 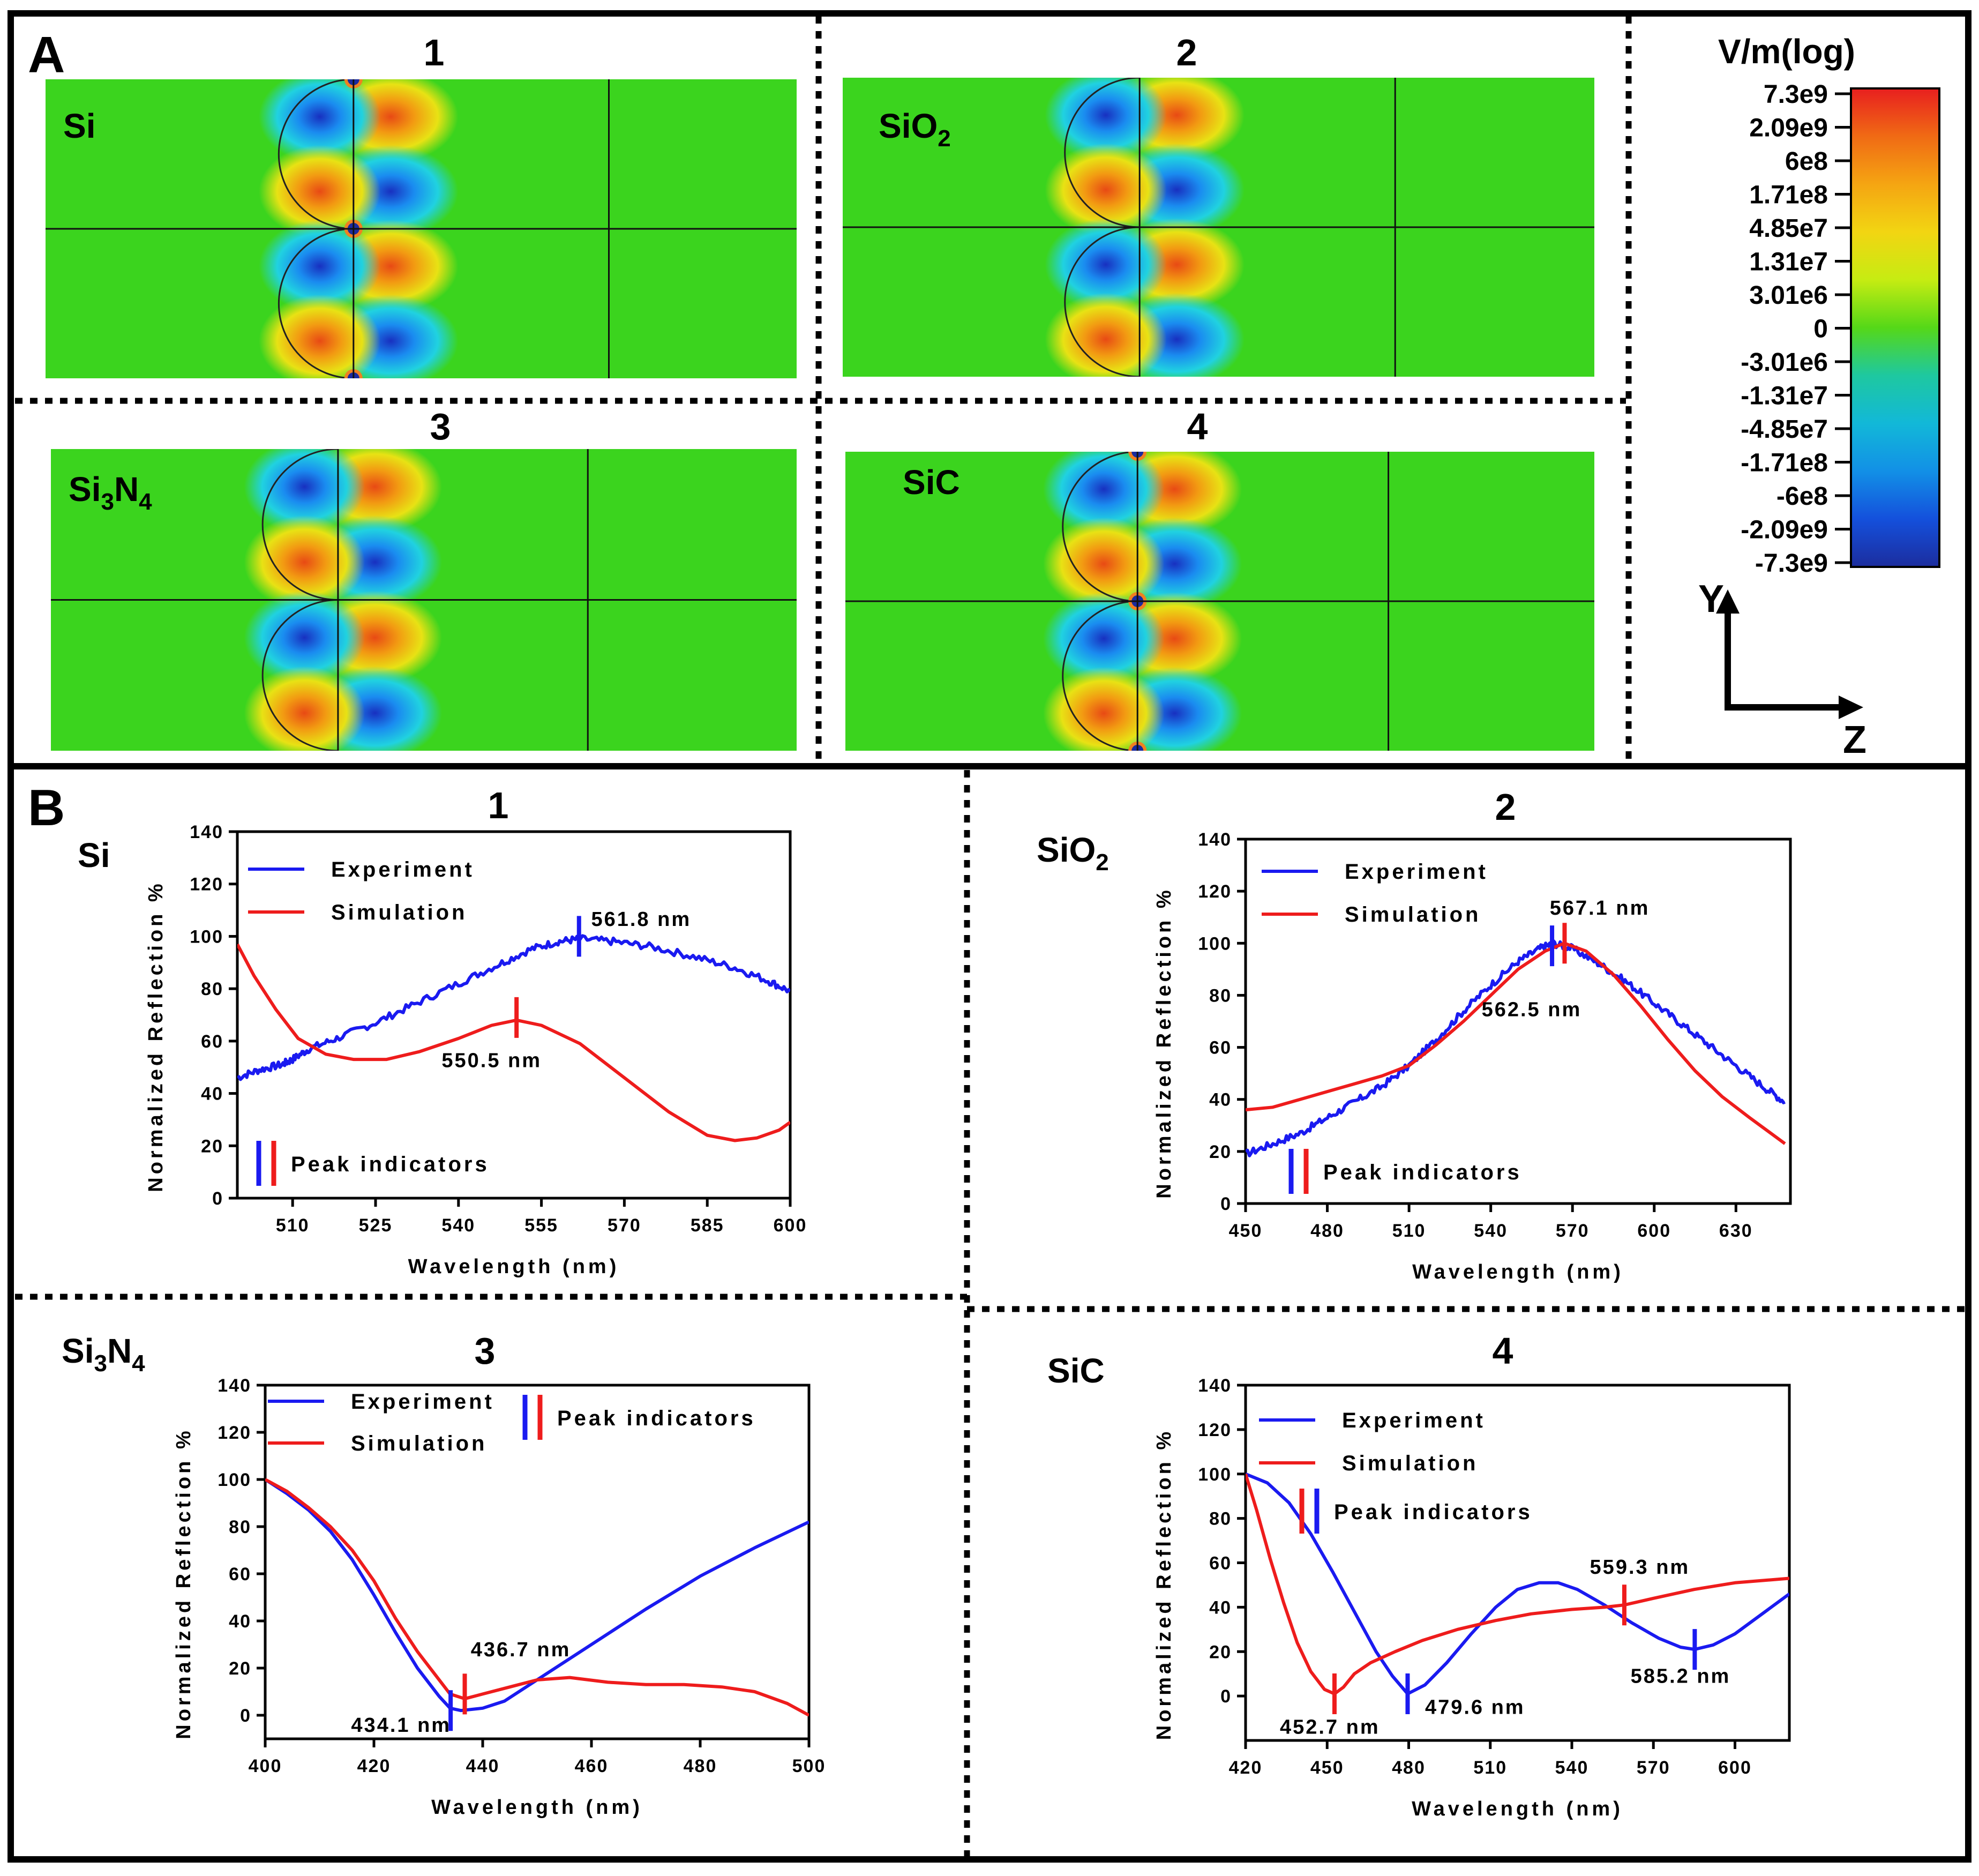 What do you see at coordinates (120, 1351) in the screenshot?
I see `material-name-b: N` at bounding box center [120, 1351].